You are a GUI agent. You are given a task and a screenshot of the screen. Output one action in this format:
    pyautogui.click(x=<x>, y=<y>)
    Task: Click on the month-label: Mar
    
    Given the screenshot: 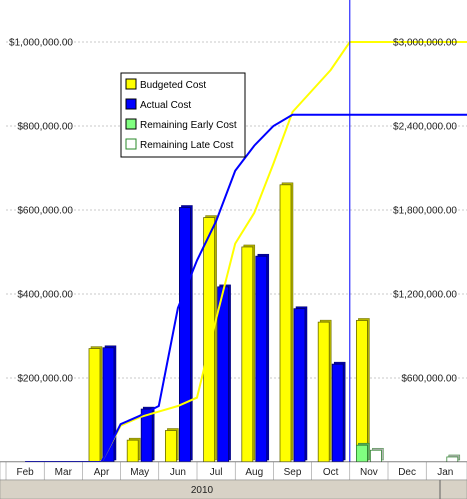 What is the action you would take?
    pyautogui.click(x=64, y=472)
    